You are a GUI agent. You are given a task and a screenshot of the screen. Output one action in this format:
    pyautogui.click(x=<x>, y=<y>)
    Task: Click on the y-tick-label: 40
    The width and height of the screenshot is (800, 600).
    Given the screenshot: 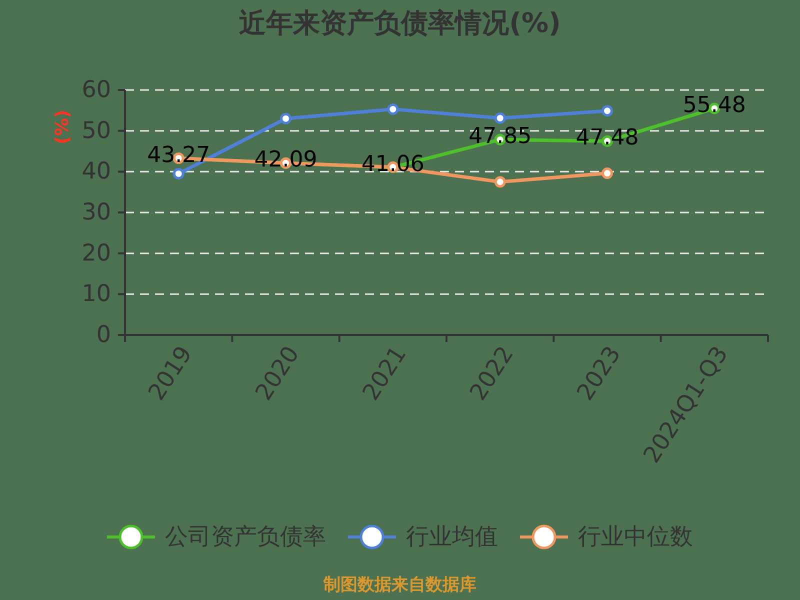 What is the action you would take?
    pyautogui.click(x=96, y=171)
    